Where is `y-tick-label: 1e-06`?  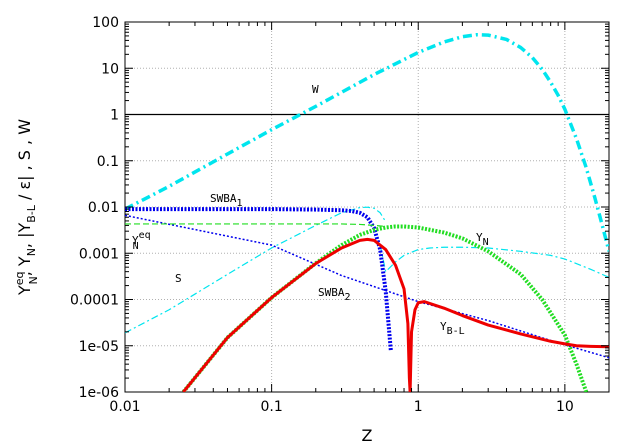 y-tick-label: 1e-06 is located at coordinates (99, 393).